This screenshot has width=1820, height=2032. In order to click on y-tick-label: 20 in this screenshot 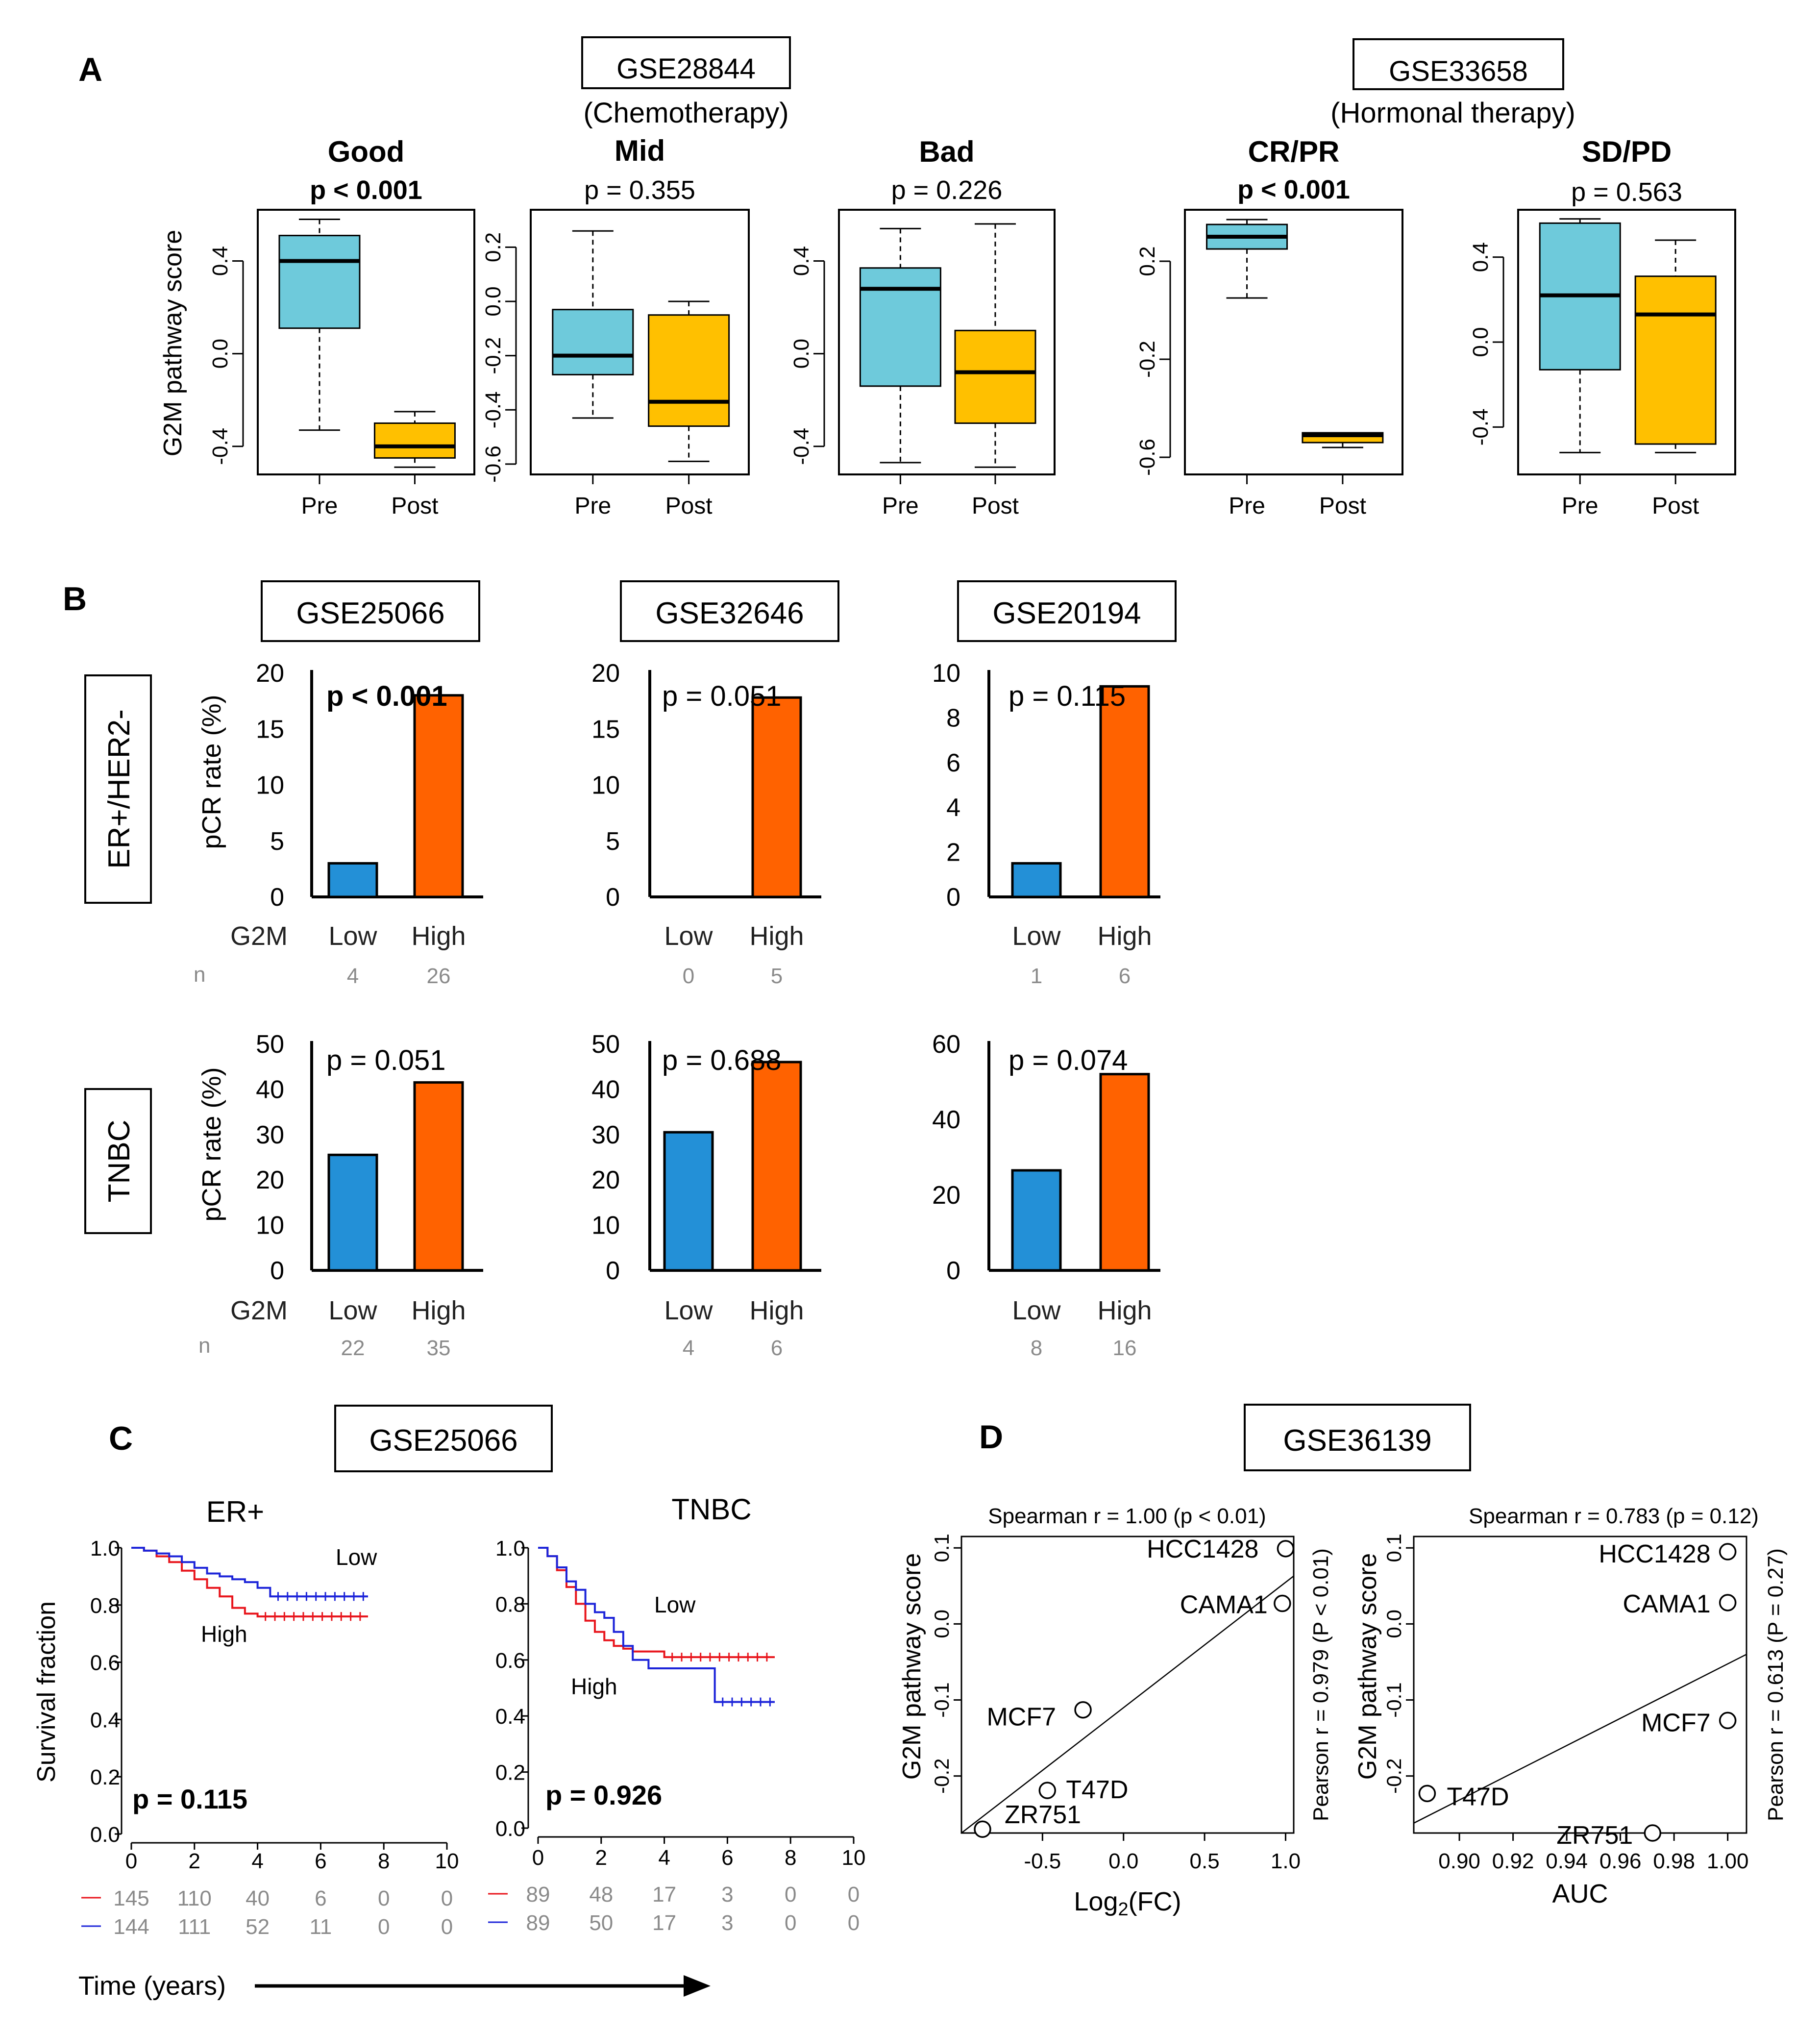, I will do `click(270, 673)`.